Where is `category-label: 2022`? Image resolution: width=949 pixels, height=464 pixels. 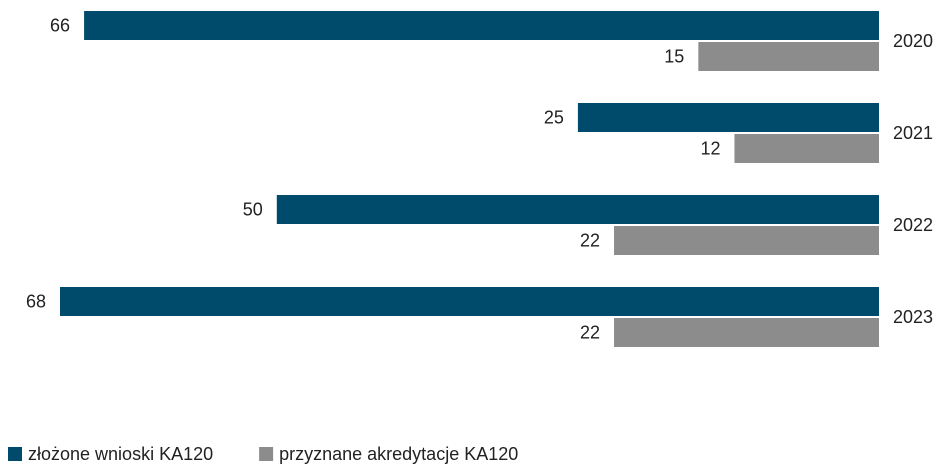 category-label: 2022 is located at coordinates (913, 225).